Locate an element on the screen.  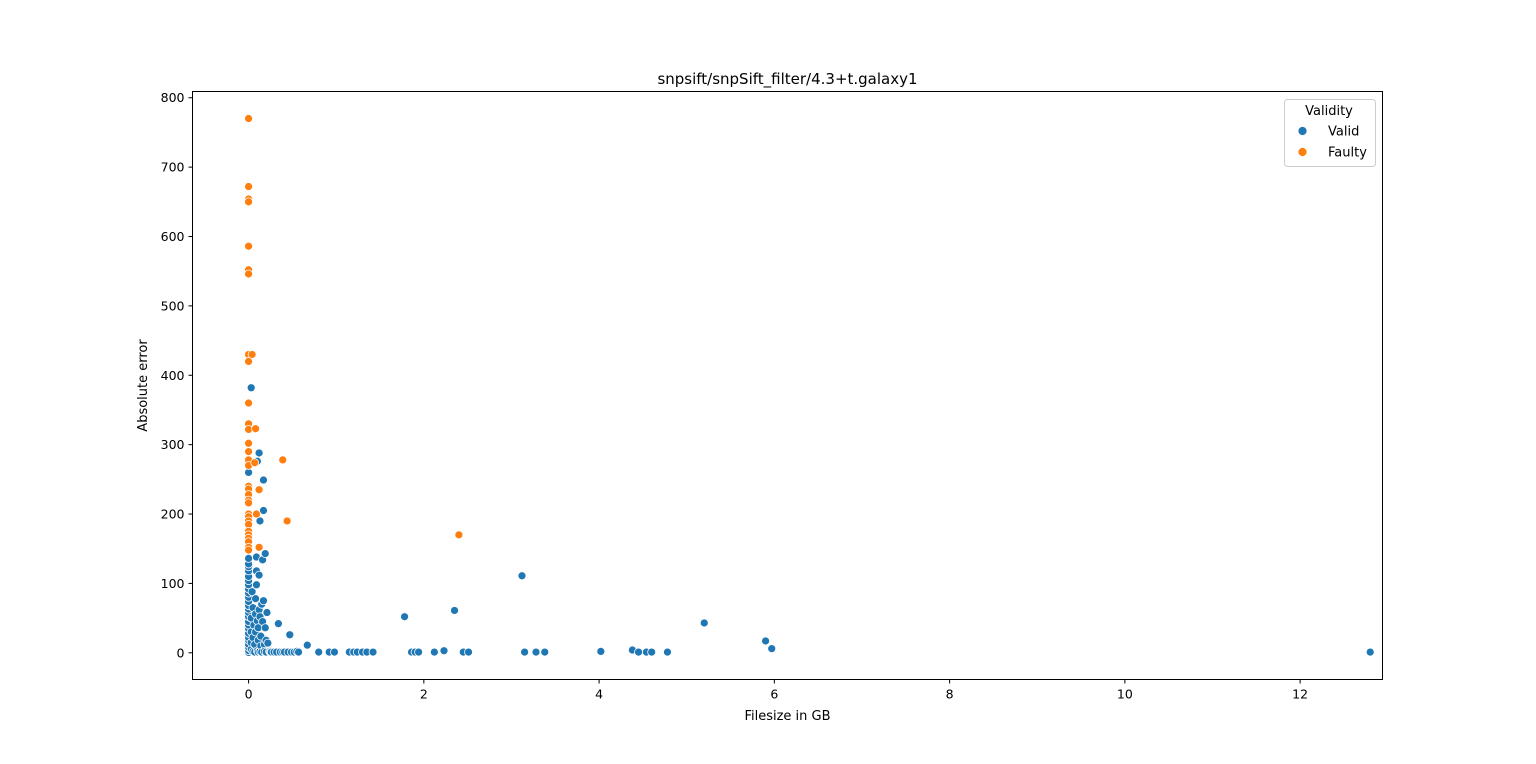
x-tick-label: 2 is located at coordinates (424, 694).